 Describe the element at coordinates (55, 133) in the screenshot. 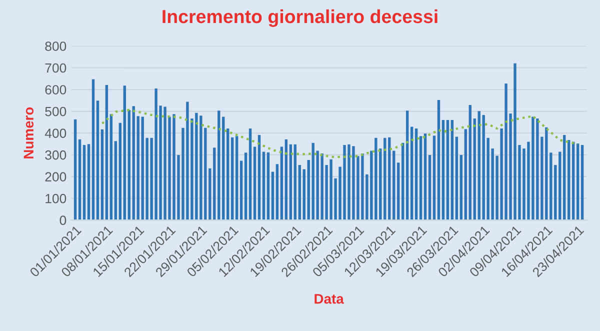

I see `y-tick-label: 400` at that location.